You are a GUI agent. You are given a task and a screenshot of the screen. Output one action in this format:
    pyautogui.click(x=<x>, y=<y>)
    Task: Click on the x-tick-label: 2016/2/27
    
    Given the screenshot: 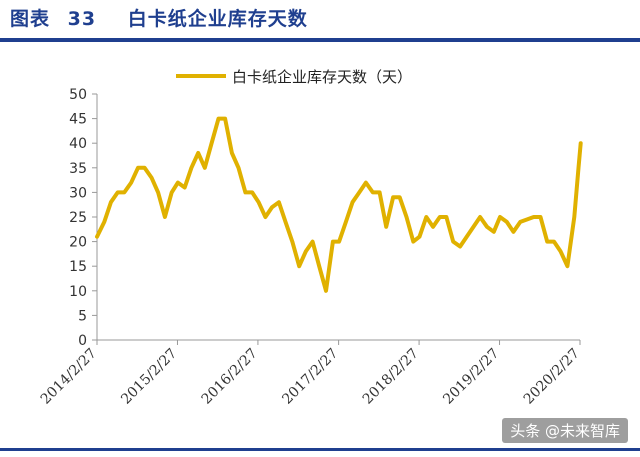 What is the action you would take?
    pyautogui.click(x=230, y=377)
    